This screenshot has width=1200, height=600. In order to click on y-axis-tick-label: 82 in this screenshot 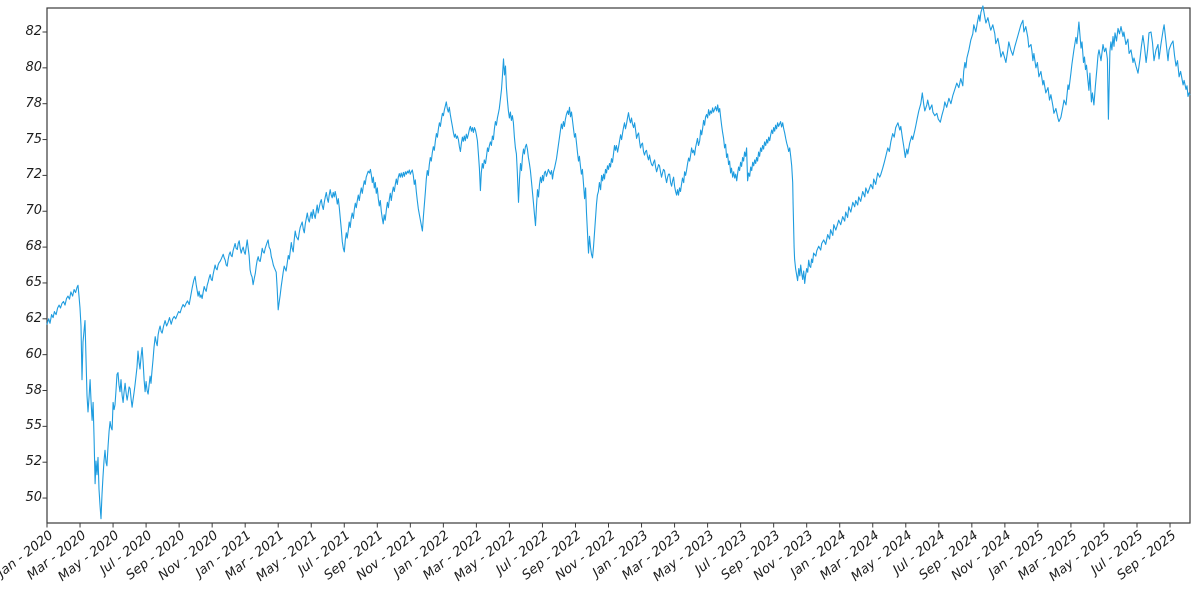, I will do `click(33, 31)`.